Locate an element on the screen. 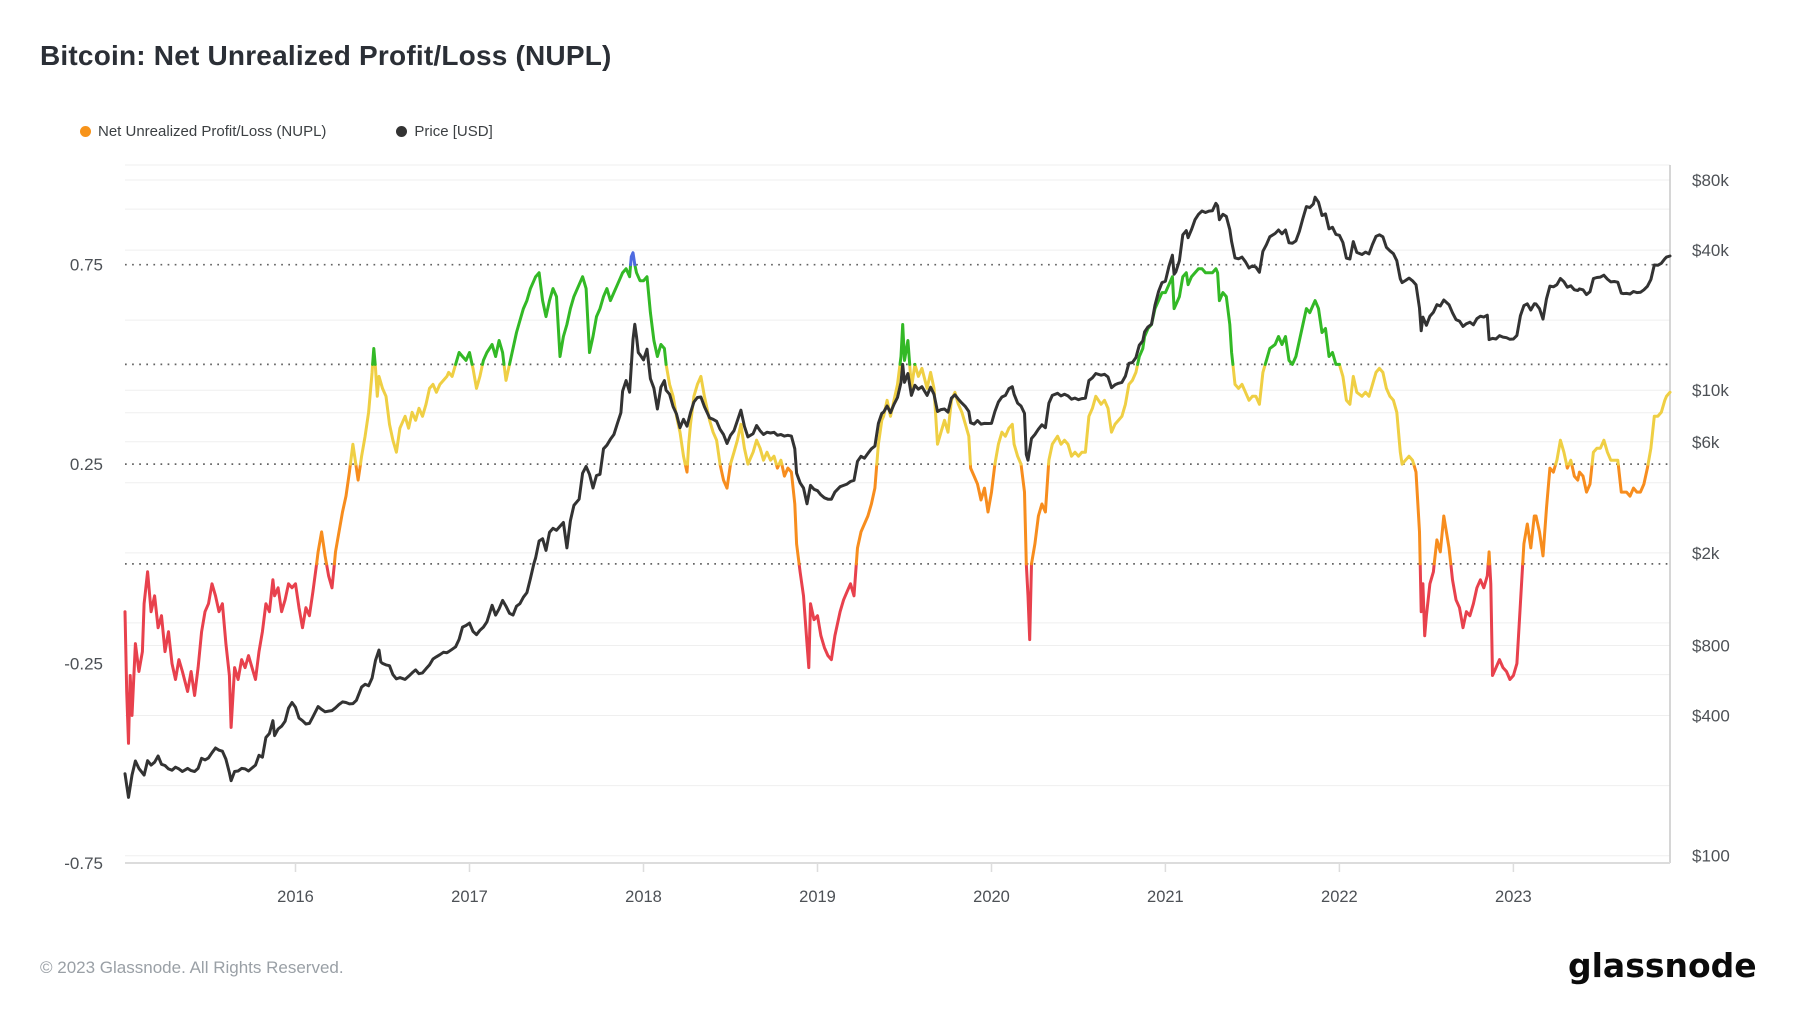 This screenshot has width=1800, height=1020. x-axis-label: 2019 is located at coordinates (817, 897).